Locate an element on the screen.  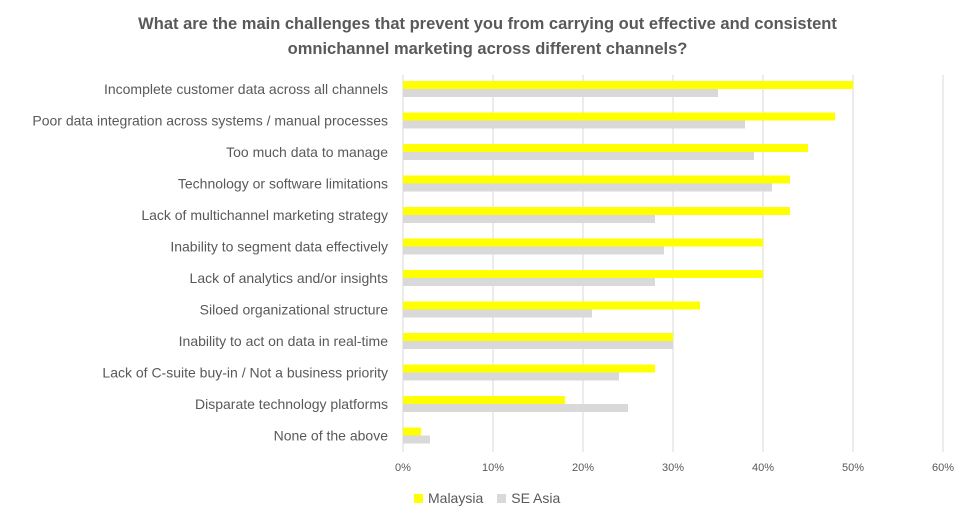
category-label: Inability to act on data in real-time is located at coordinates (284, 341).